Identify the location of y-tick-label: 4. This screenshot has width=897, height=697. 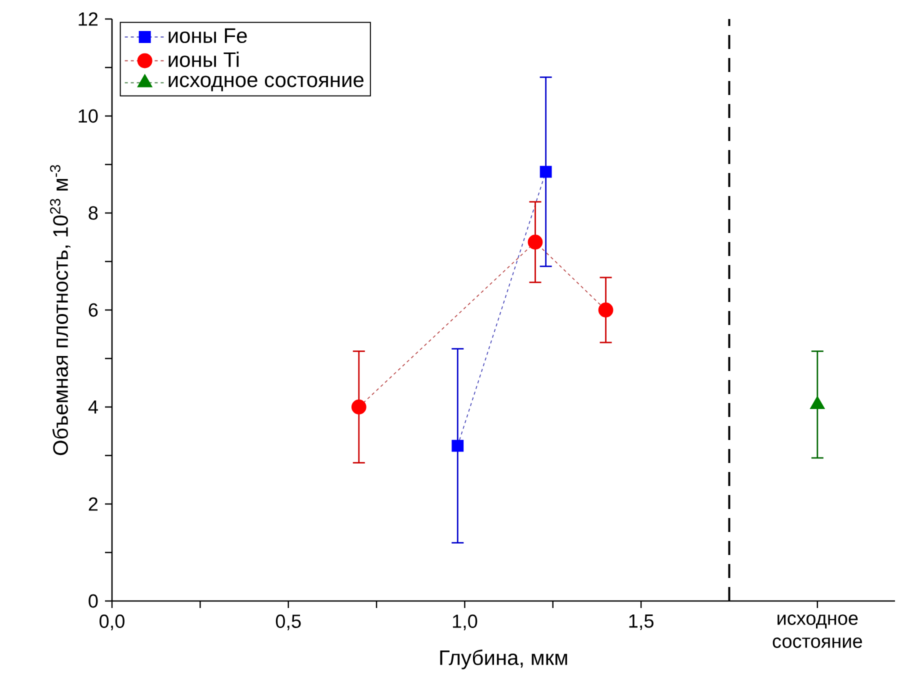
(93, 407).